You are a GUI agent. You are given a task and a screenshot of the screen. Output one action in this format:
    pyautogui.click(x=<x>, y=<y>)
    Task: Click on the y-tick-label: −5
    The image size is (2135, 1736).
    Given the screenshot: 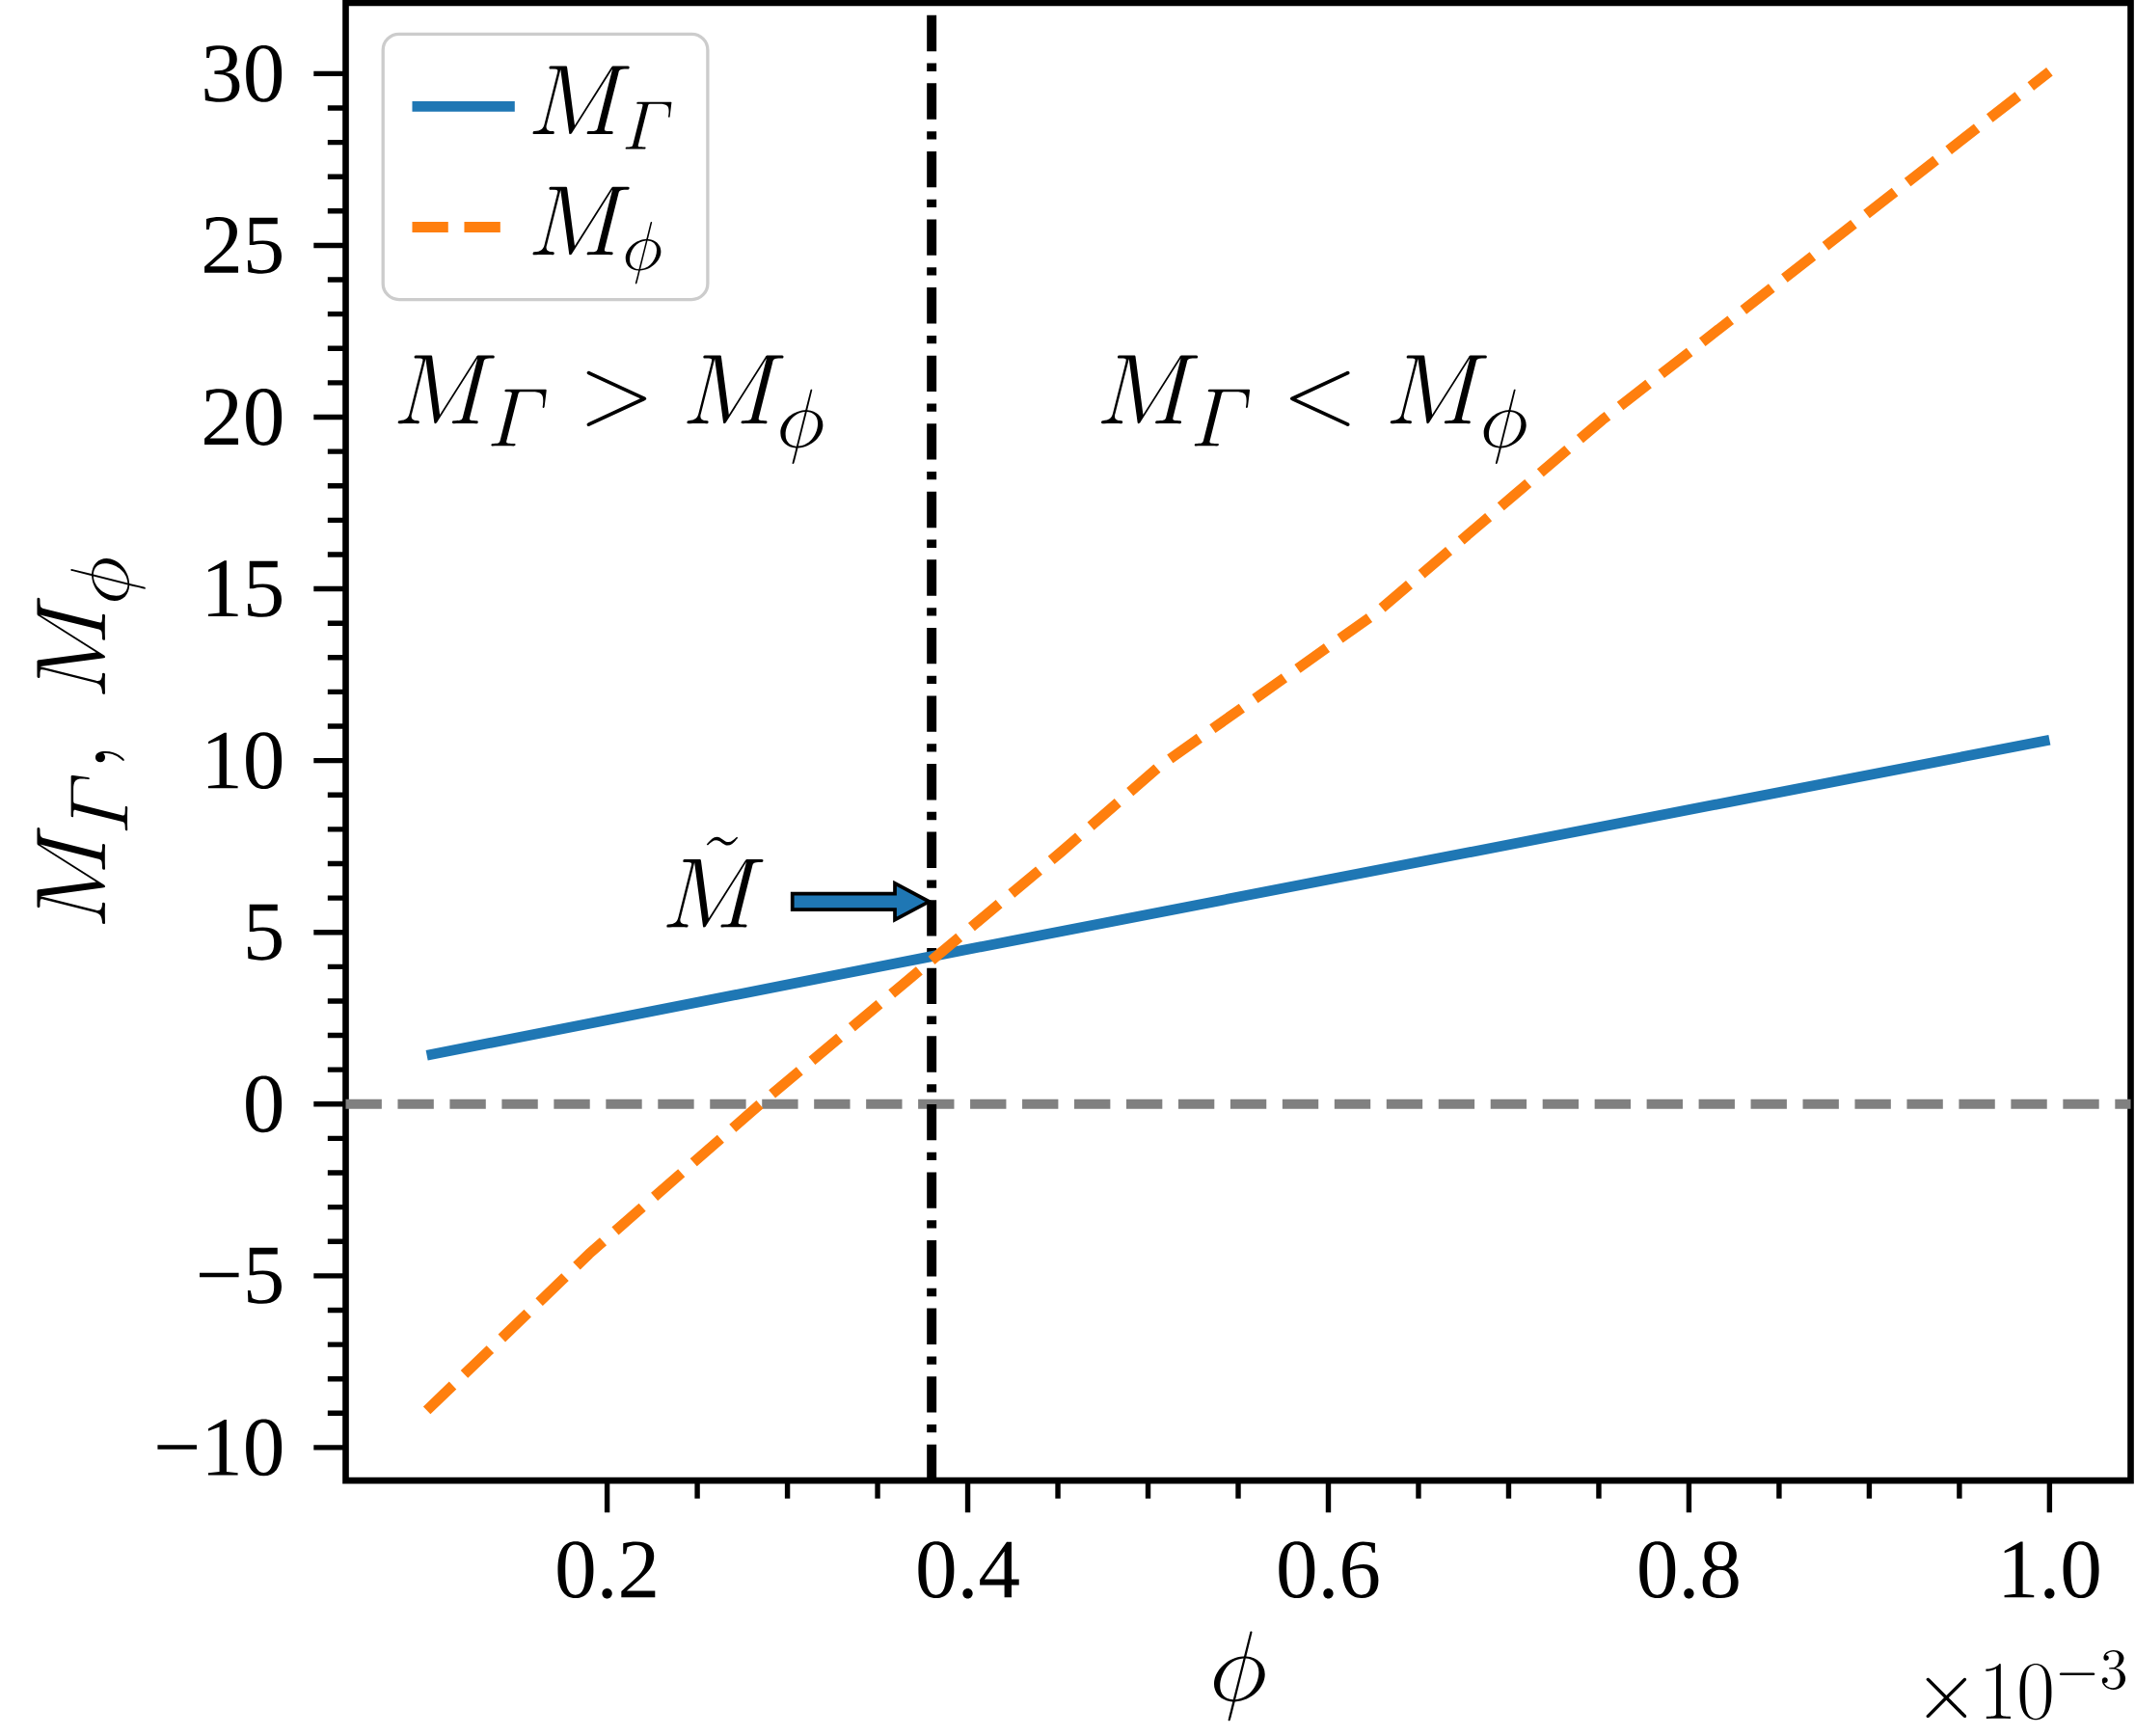 What is the action you would take?
    pyautogui.click(x=241, y=1276)
    